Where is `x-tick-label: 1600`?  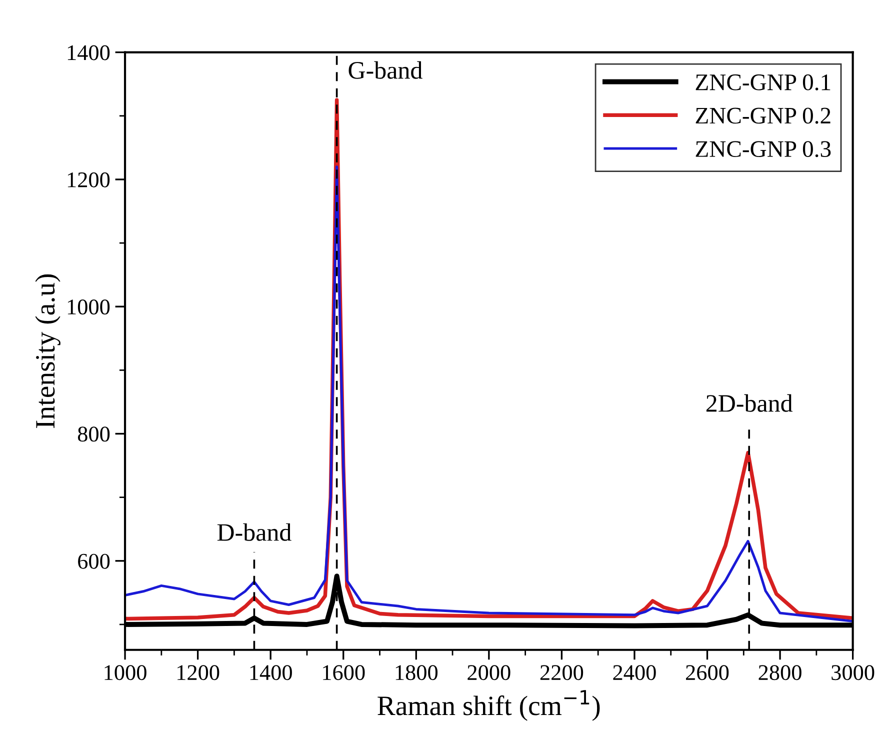
x-tick-label: 1600 is located at coordinates (344, 672).